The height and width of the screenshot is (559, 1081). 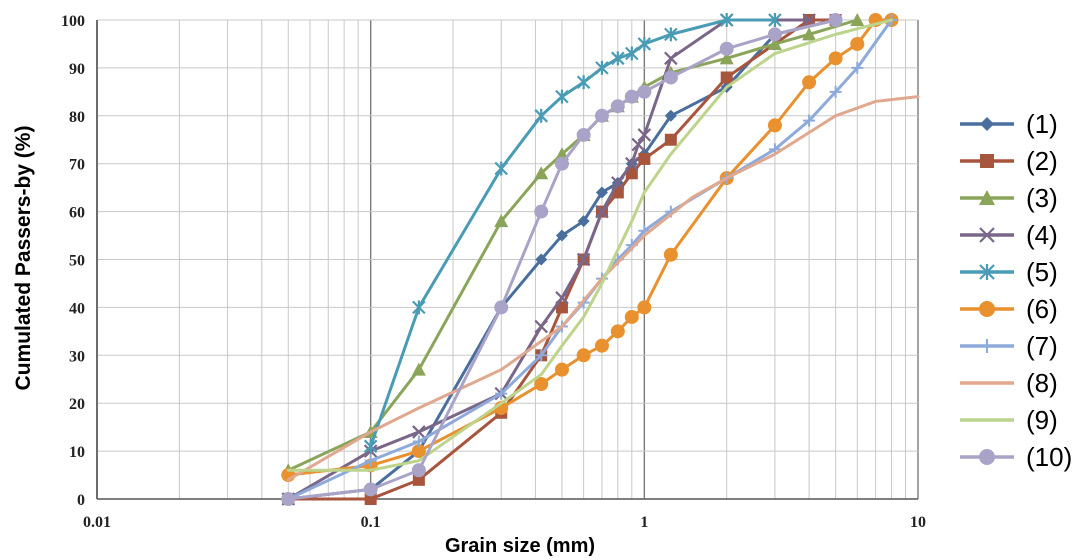 I want to click on legend-label: (9), so click(x=1042, y=420).